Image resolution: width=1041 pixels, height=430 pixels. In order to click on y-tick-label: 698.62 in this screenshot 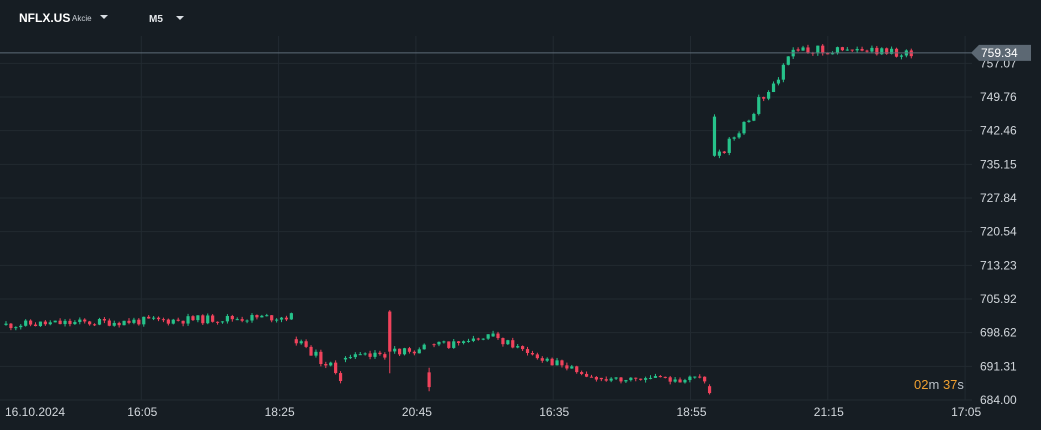, I will do `click(998, 333)`.